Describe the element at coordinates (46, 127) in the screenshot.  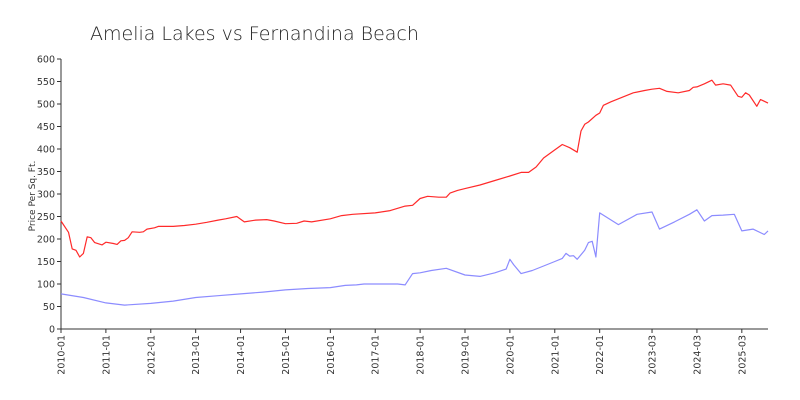
I see `y-tick-label: 450` at that location.